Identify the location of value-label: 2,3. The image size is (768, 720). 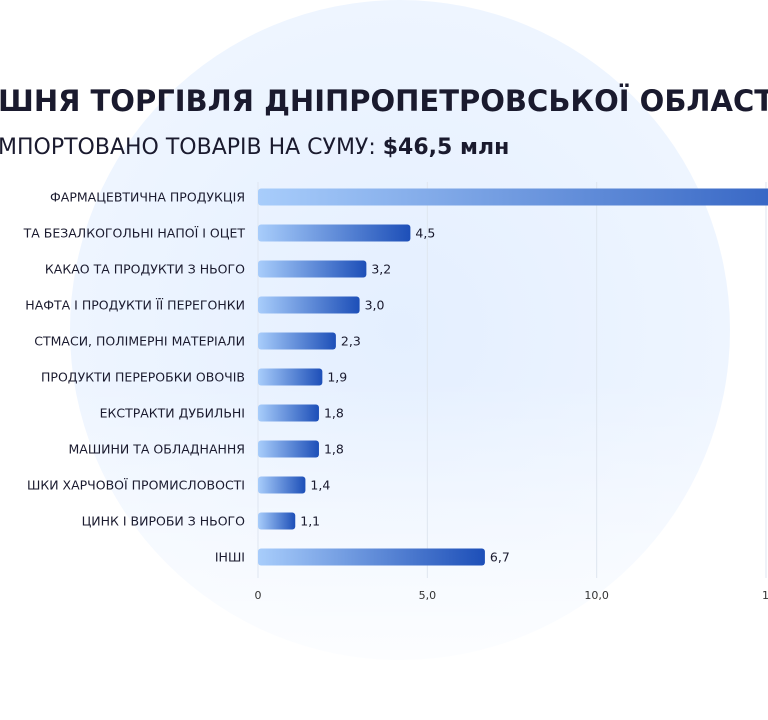
(351, 341).